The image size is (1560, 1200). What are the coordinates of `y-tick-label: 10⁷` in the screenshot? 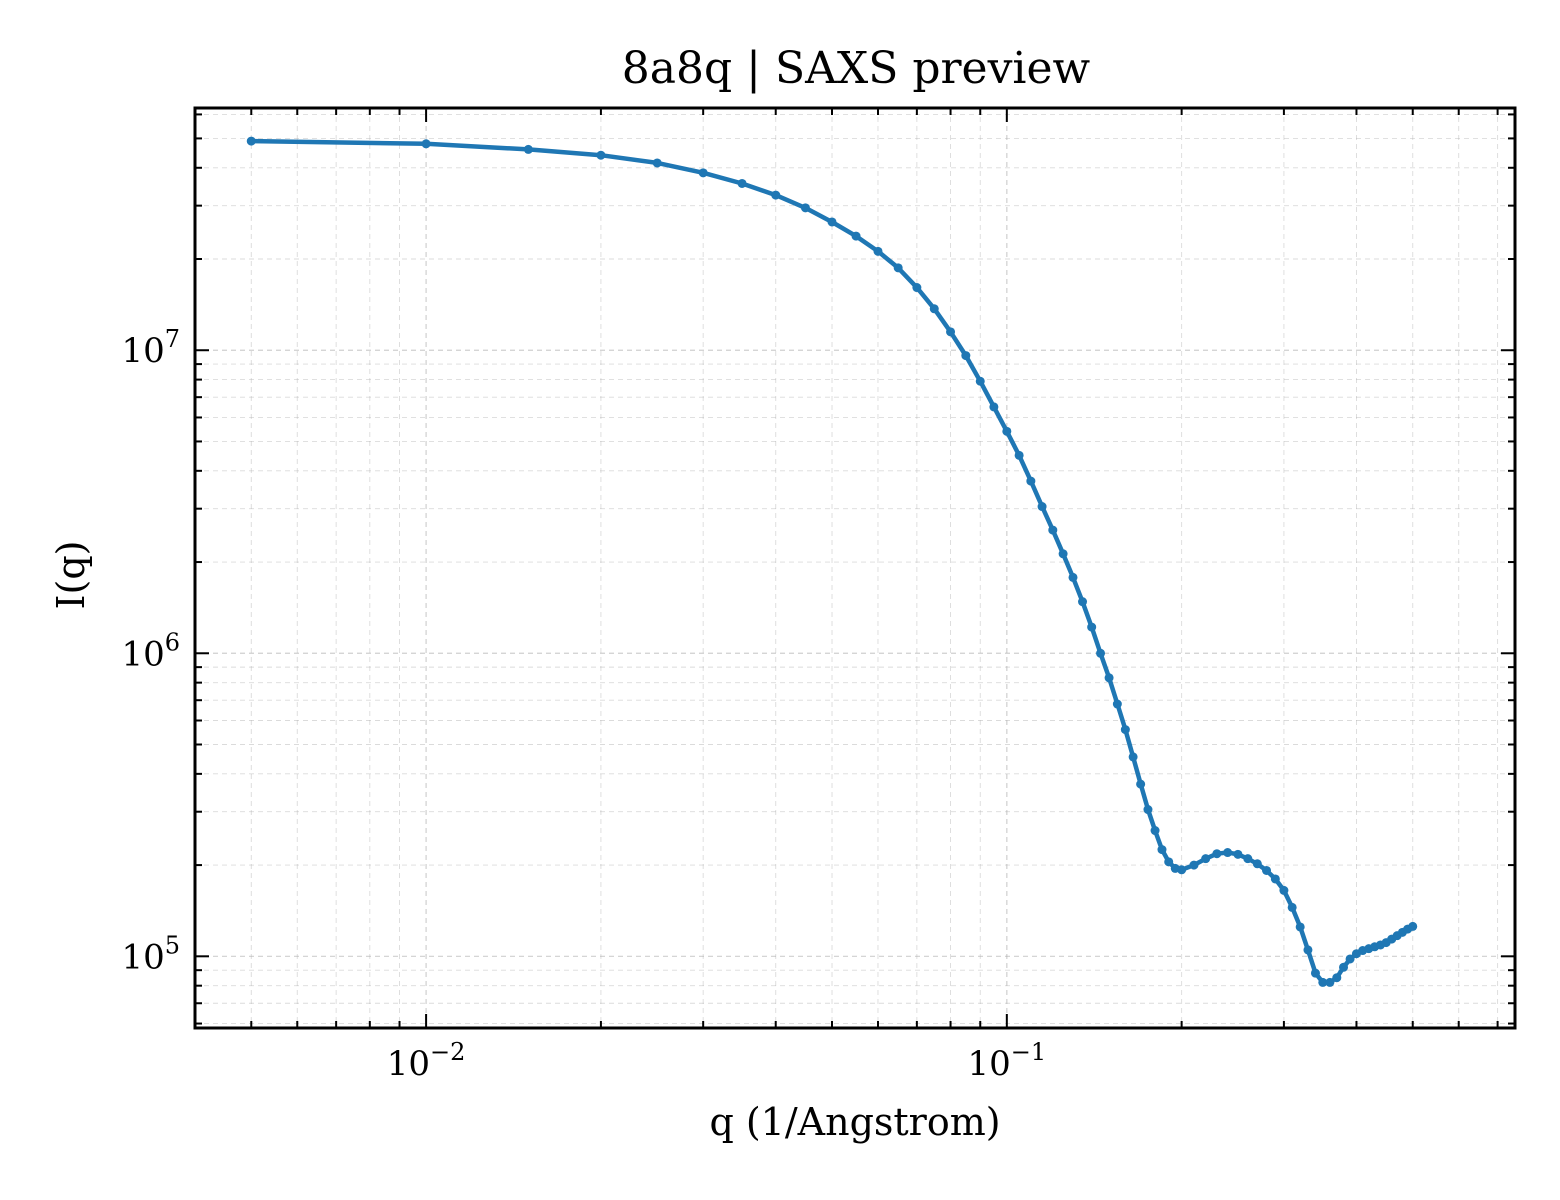 It's located at (150, 348).